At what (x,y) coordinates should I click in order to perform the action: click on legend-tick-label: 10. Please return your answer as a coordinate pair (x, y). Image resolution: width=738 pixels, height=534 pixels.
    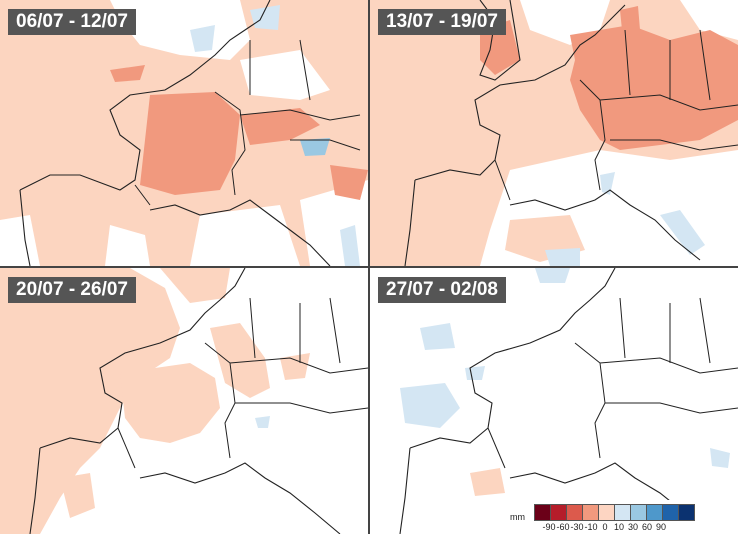
    Looking at the image, I should click on (619, 527).